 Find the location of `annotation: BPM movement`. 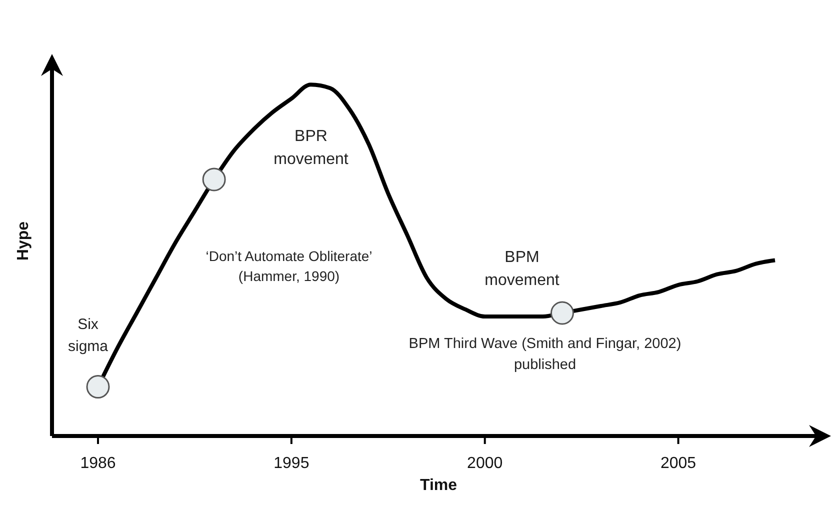

annotation: BPM movement is located at coordinates (522, 270).